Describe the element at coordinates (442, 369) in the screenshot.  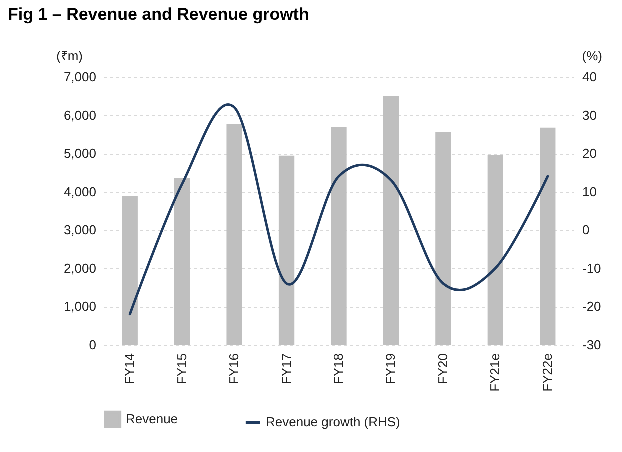
I see `x-tick-label: FY20` at that location.